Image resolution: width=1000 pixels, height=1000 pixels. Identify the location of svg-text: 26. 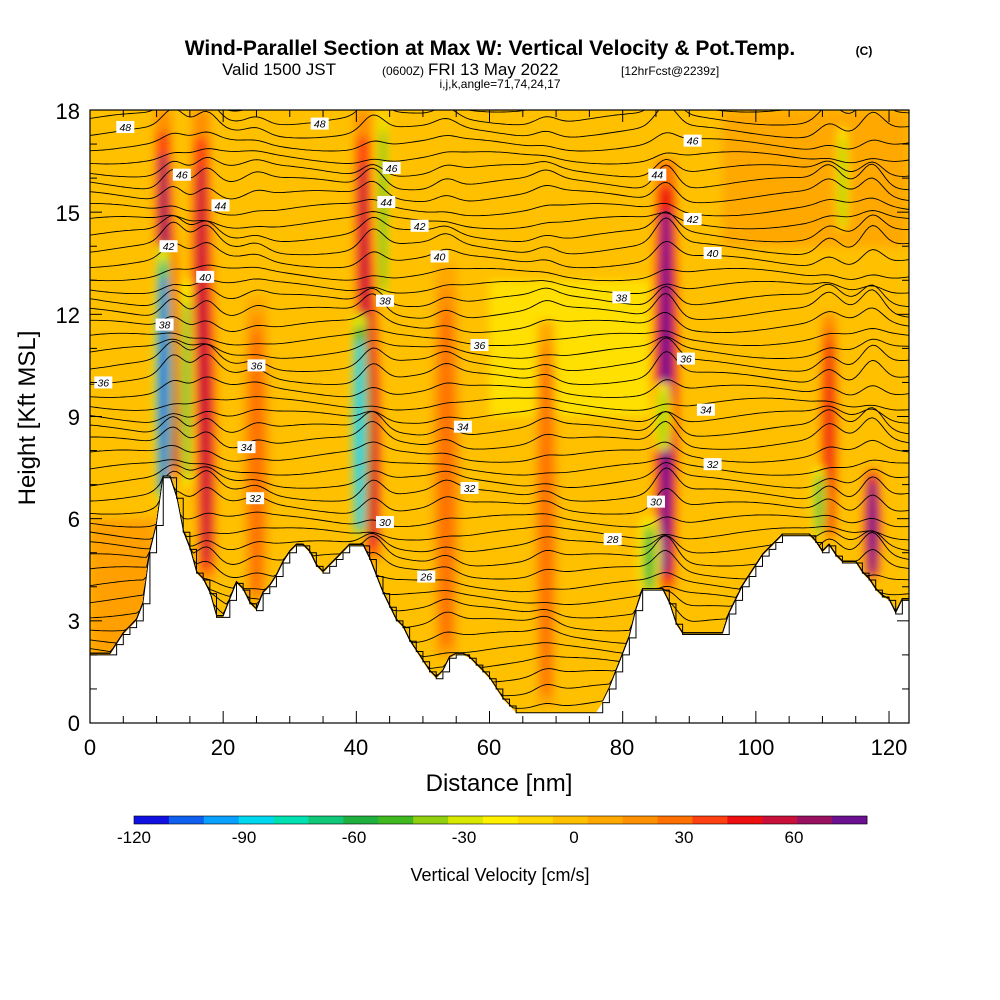
(425, 578).